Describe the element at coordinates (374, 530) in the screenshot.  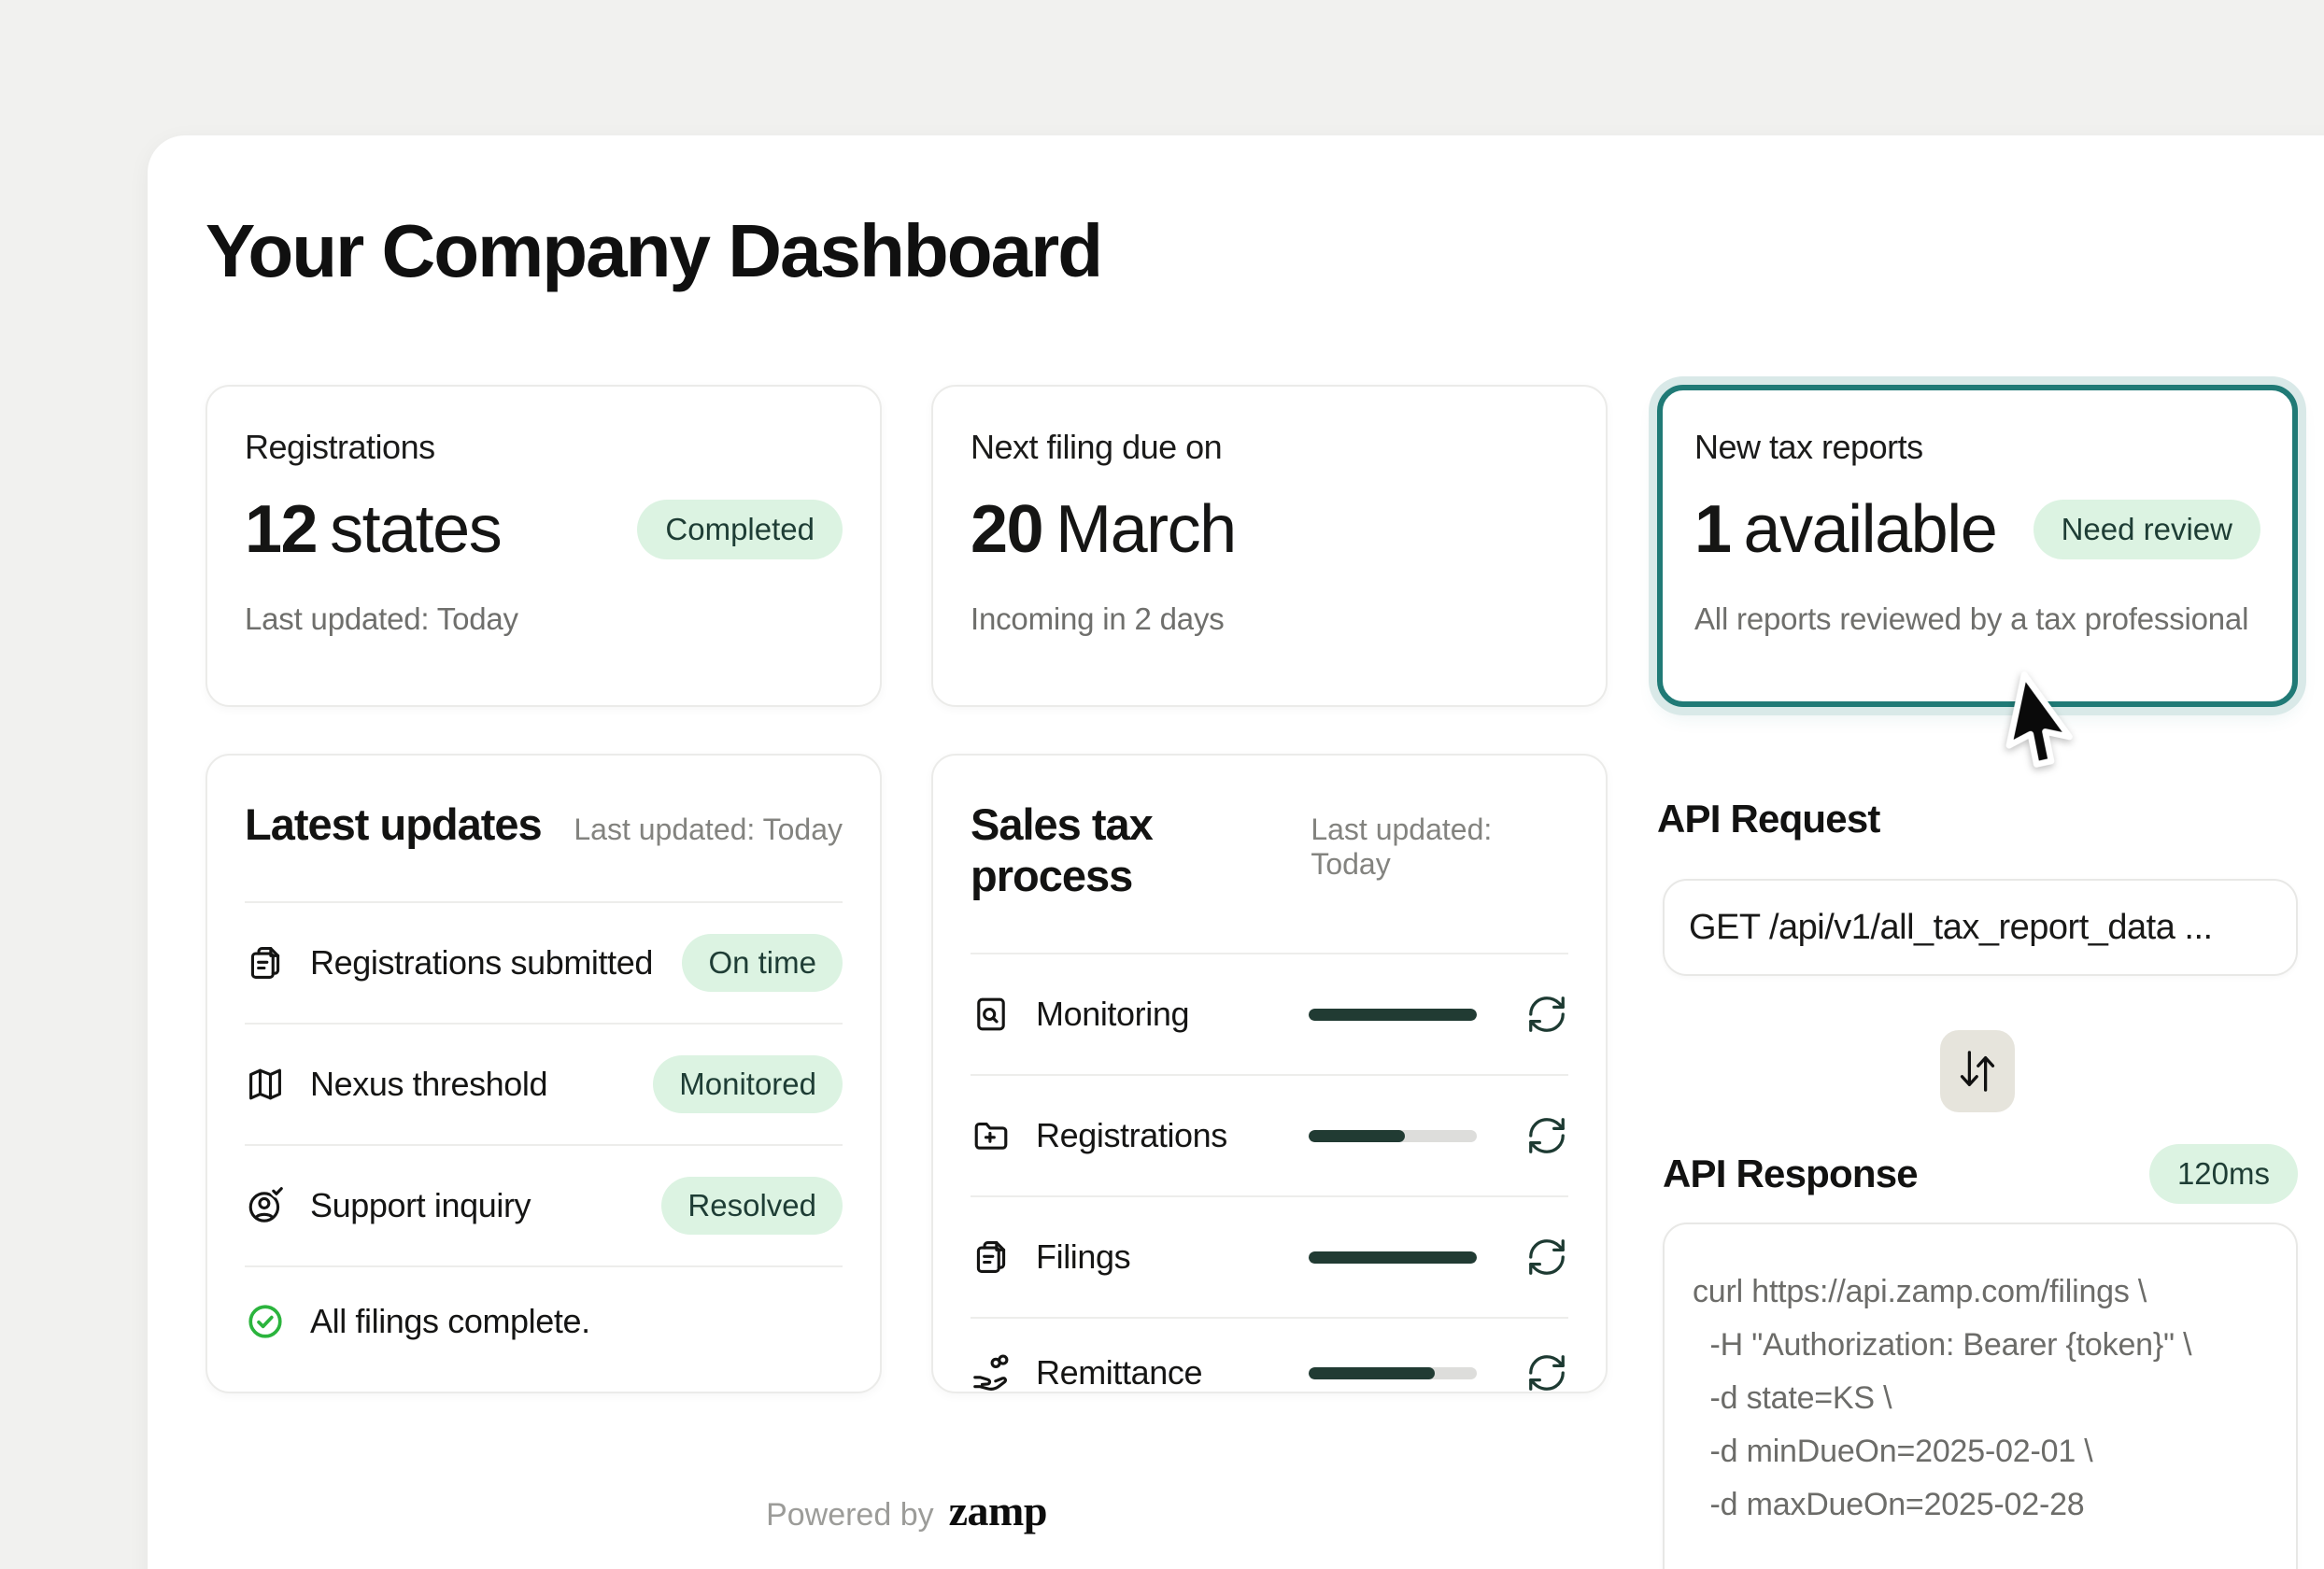
I see `stat-card-value: 12 states` at that location.